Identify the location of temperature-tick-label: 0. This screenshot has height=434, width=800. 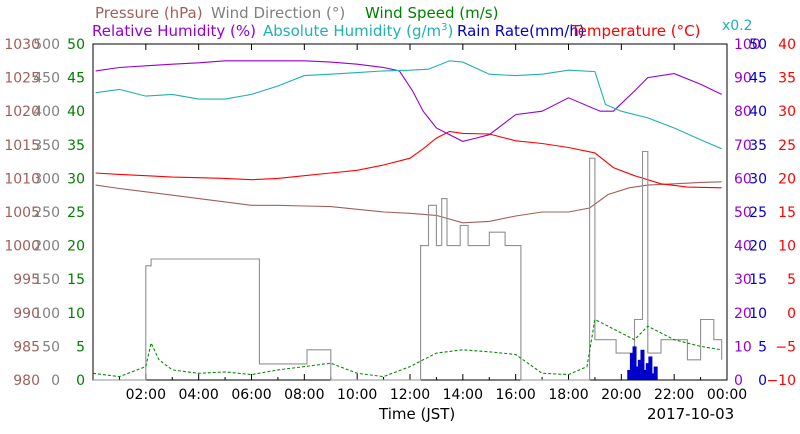
(791, 314).